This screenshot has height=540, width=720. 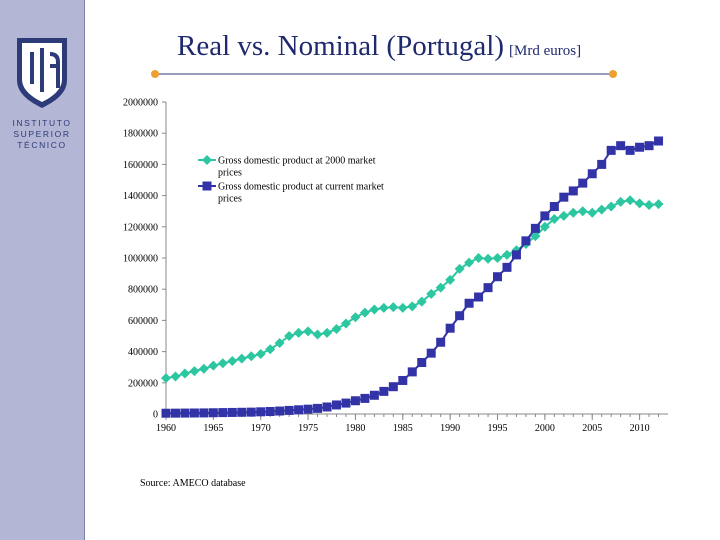 I want to click on x-tick-label: 1980, so click(x=355, y=428).